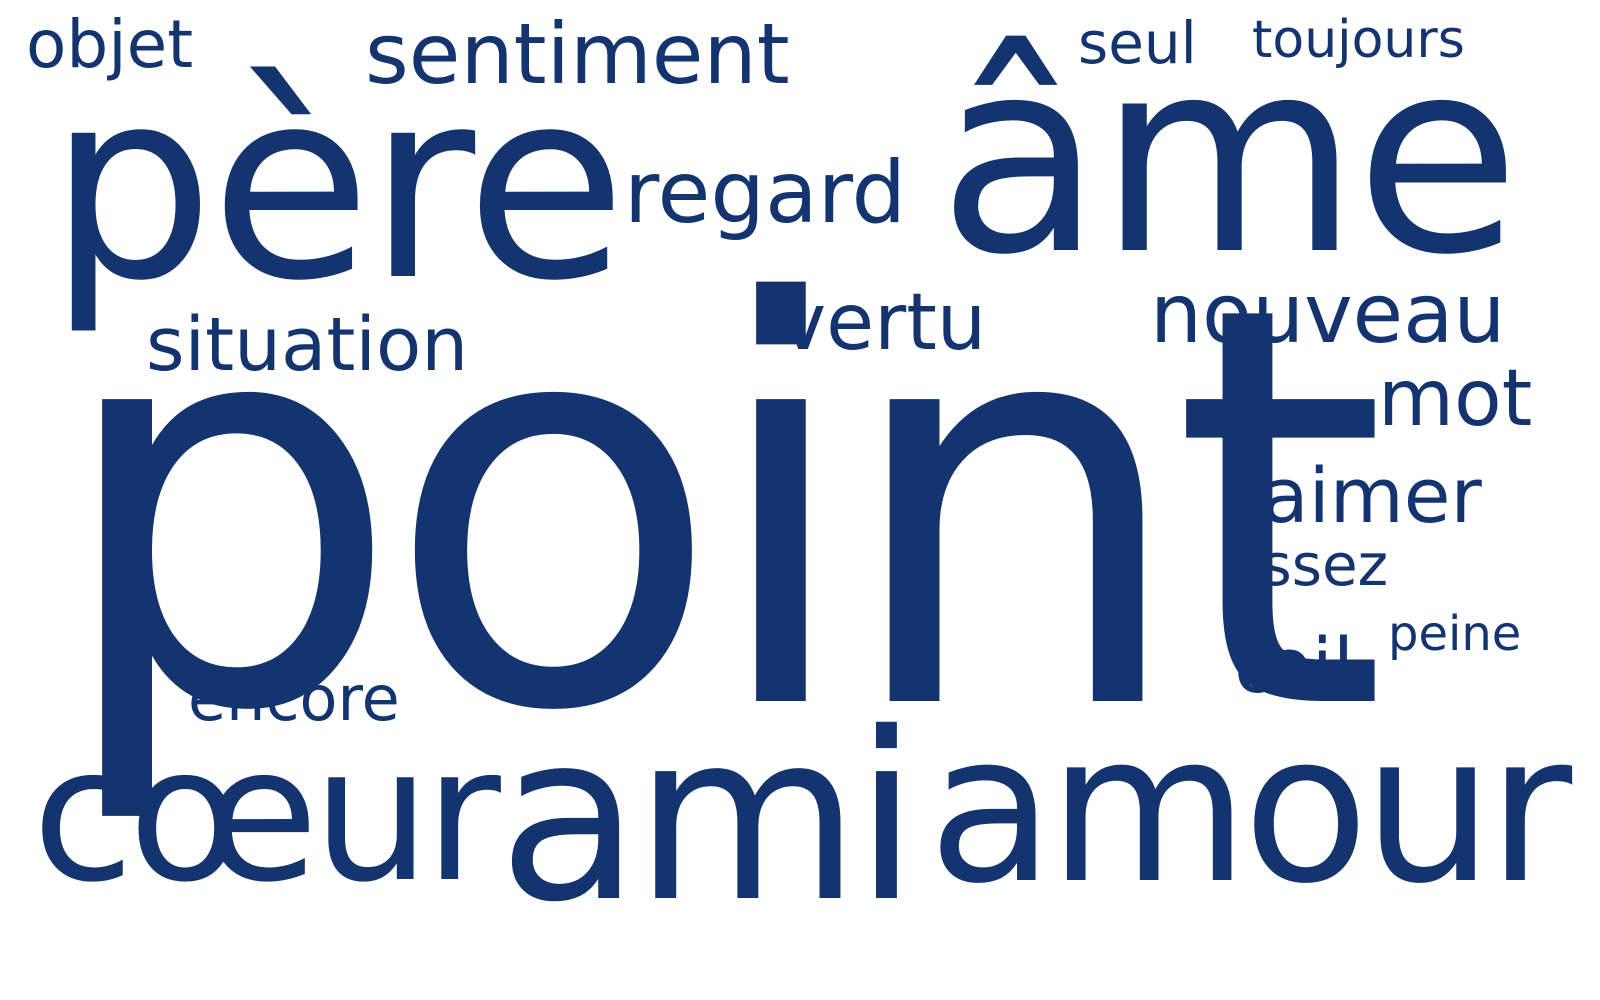 Image resolution: width=1600 pixels, height=1000 pixels. I want to click on word-encore: encore, so click(294, 698).